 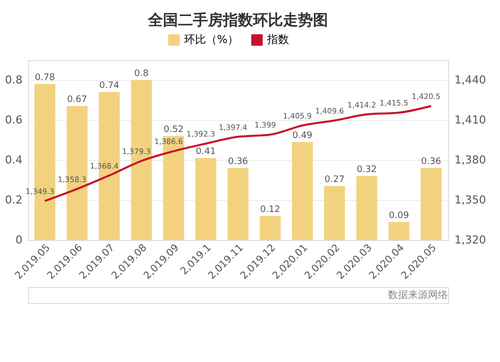 I want to click on data-label: 0.09, so click(x=399, y=216).